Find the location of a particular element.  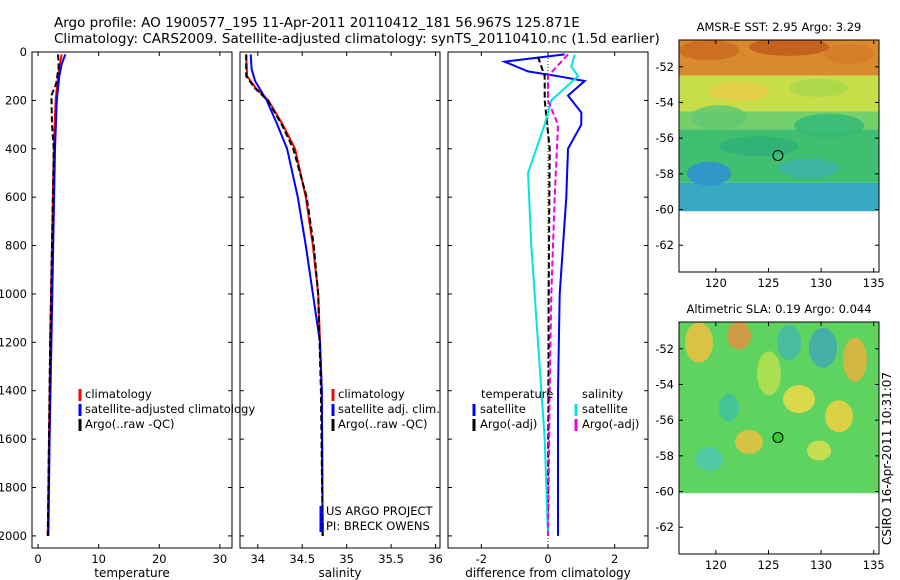

series-line-cyan is located at coordinates (553, 295).